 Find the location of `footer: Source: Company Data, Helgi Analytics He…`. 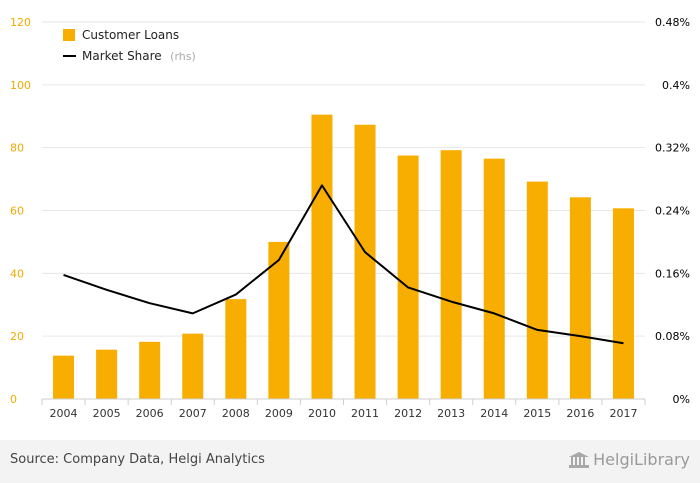

footer: Source: Company Data, Helgi Analytics He… is located at coordinates (350, 461).